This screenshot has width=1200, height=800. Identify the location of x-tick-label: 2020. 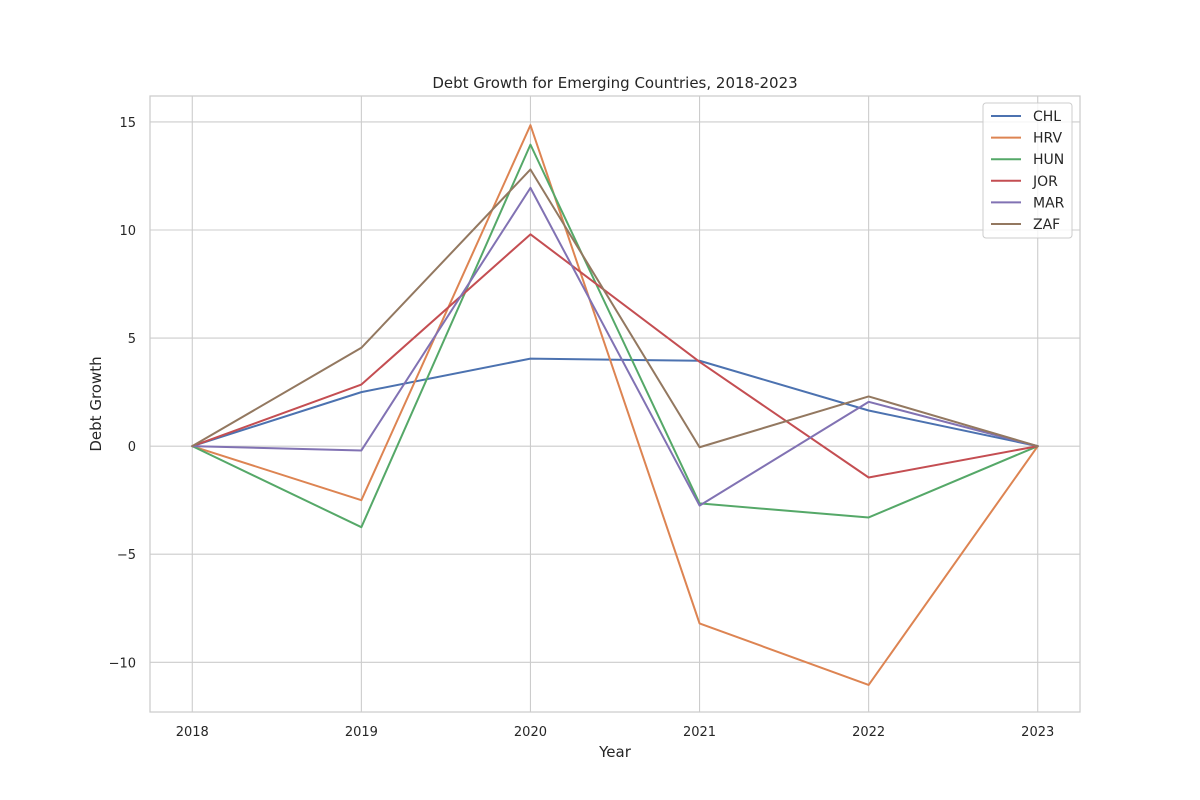
(530, 732).